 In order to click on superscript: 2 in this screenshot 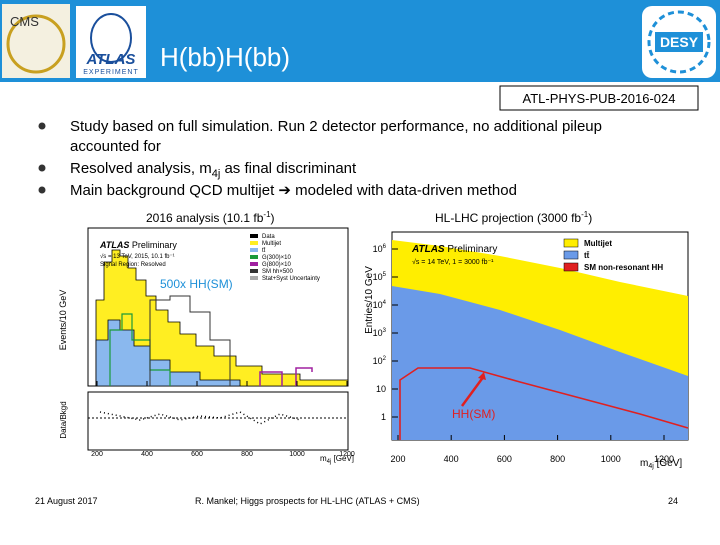, I will do `click(385, 359)`.